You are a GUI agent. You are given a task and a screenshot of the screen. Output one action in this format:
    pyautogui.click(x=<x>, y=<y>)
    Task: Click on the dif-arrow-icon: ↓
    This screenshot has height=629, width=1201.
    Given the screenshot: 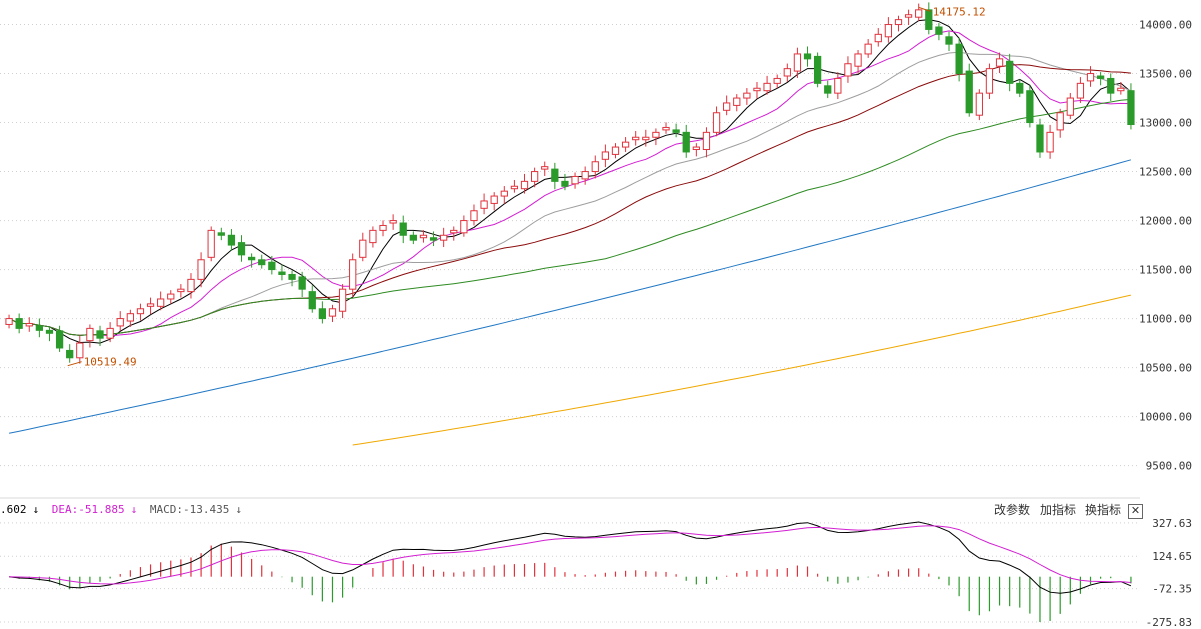 What is the action you would take?
    pyautogui.click(x=36, y=509)
    